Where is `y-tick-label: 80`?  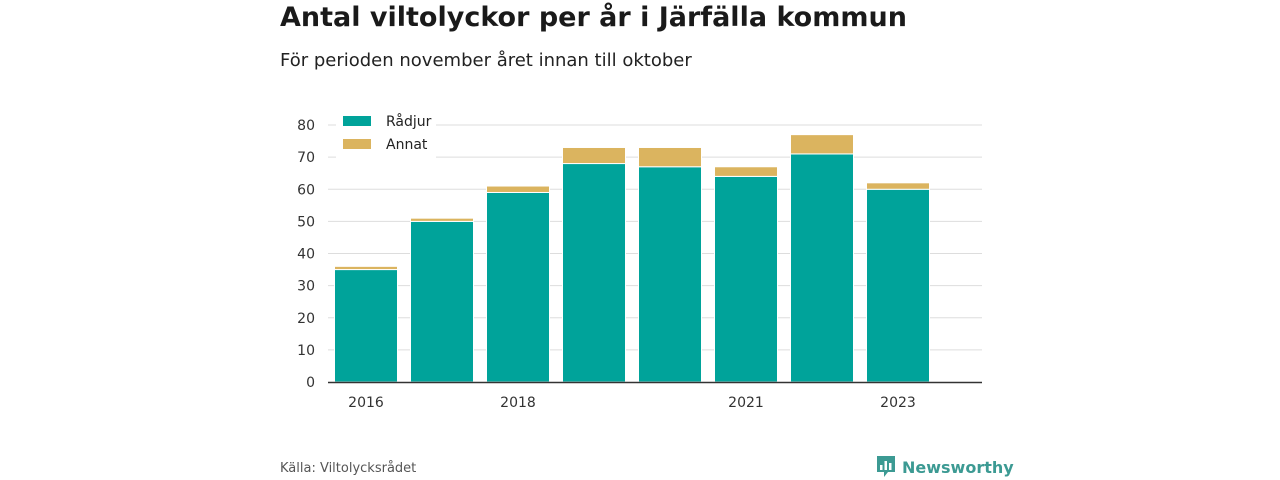
y-tick-label: 80 is located at coordinates (306, 126).